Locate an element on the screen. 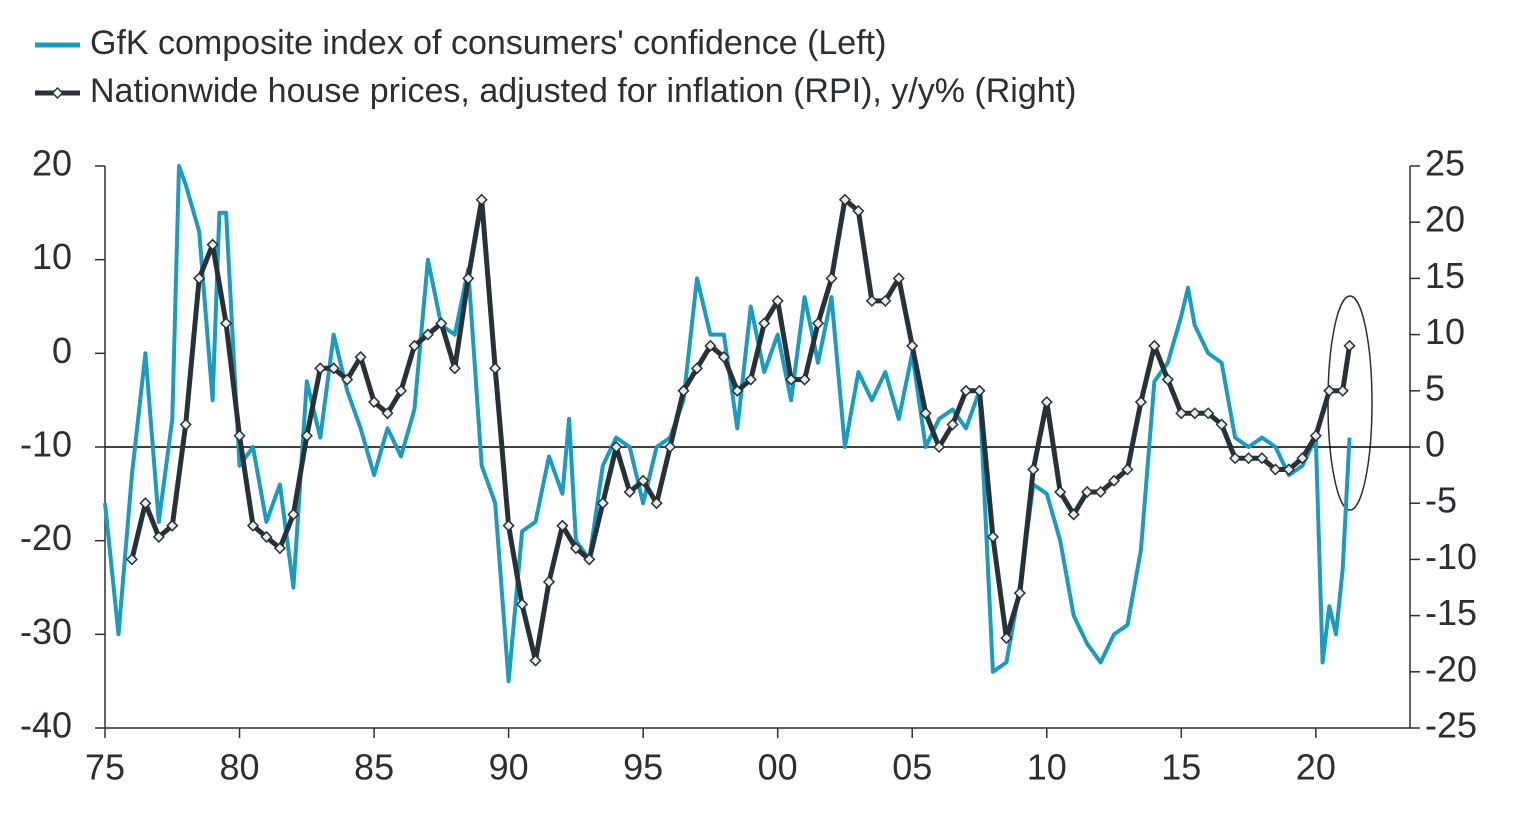 This screenshot has height=821, width=1514. y2-tick-label: -15 is located at coordinates (1451, 612).